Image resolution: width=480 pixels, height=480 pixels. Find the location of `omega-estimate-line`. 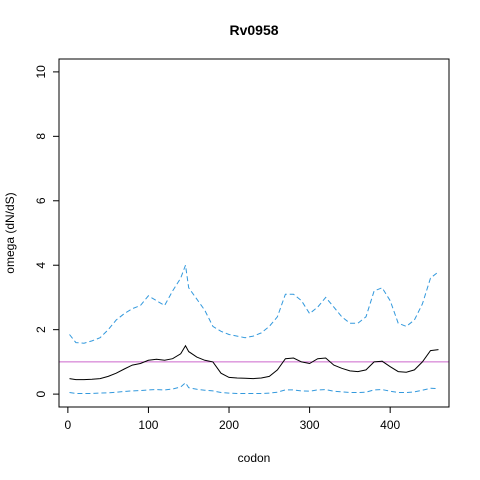

omega-estimate-line is located at coordinates (254, 362).